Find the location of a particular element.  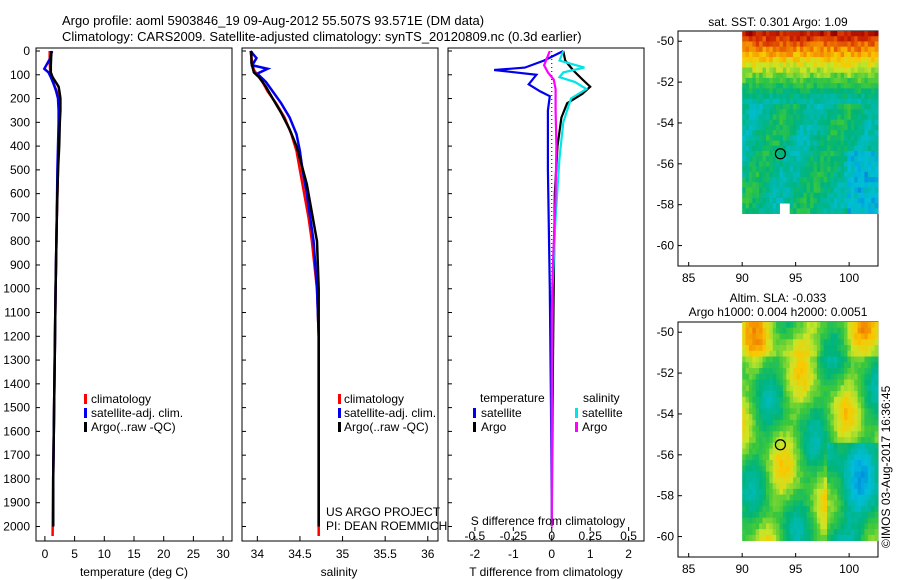

legend-heading-salinity: salinity is located at coordinates (601, 398).